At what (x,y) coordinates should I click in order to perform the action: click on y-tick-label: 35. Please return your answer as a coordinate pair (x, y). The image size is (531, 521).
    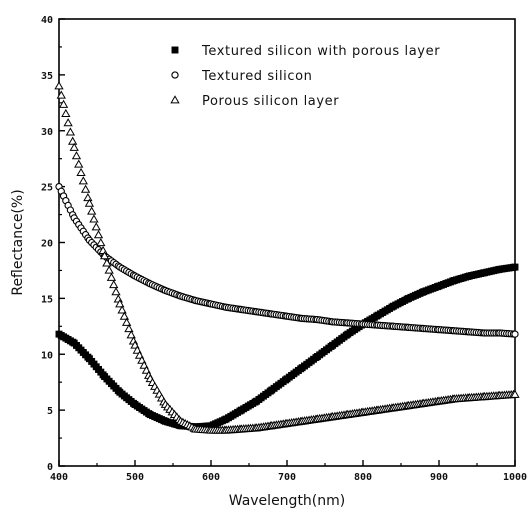
    Looking at the image, I should click on (47, 76).